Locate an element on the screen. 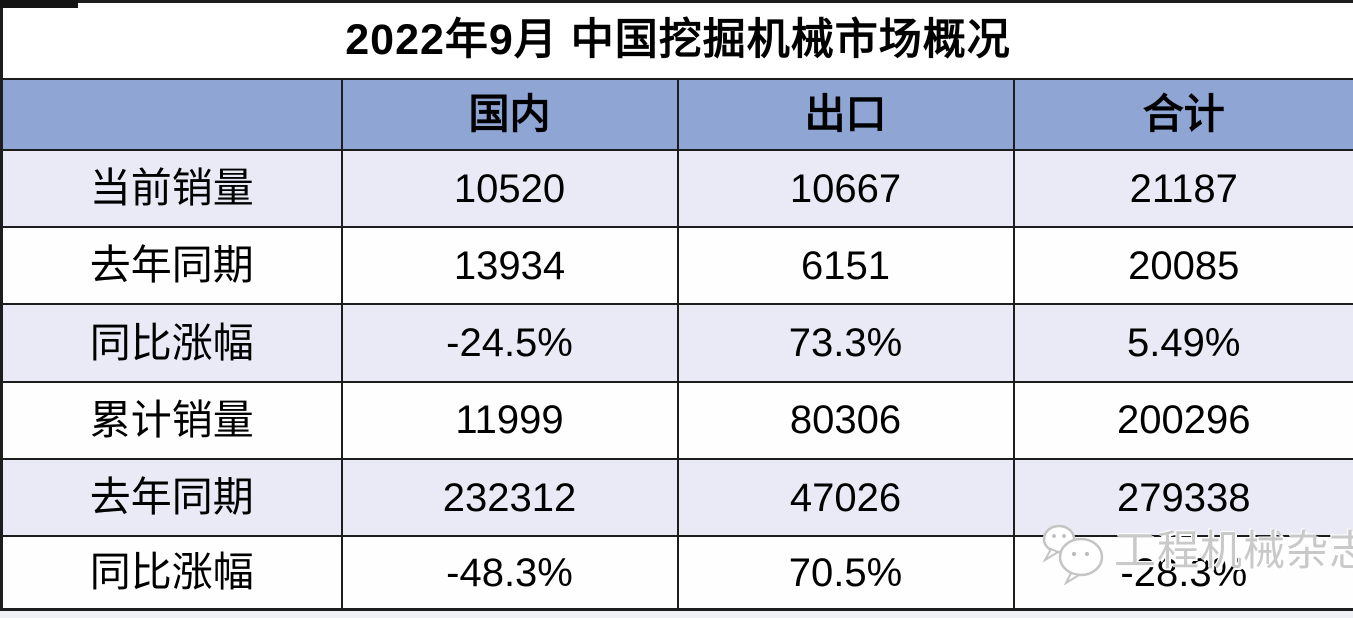 This screenshot has width=1353, height=618. table-row-cumulative-yoy-change: 同比涨幅 -48.3% 70.5% -28.3% is located at coordinates (676, 573).